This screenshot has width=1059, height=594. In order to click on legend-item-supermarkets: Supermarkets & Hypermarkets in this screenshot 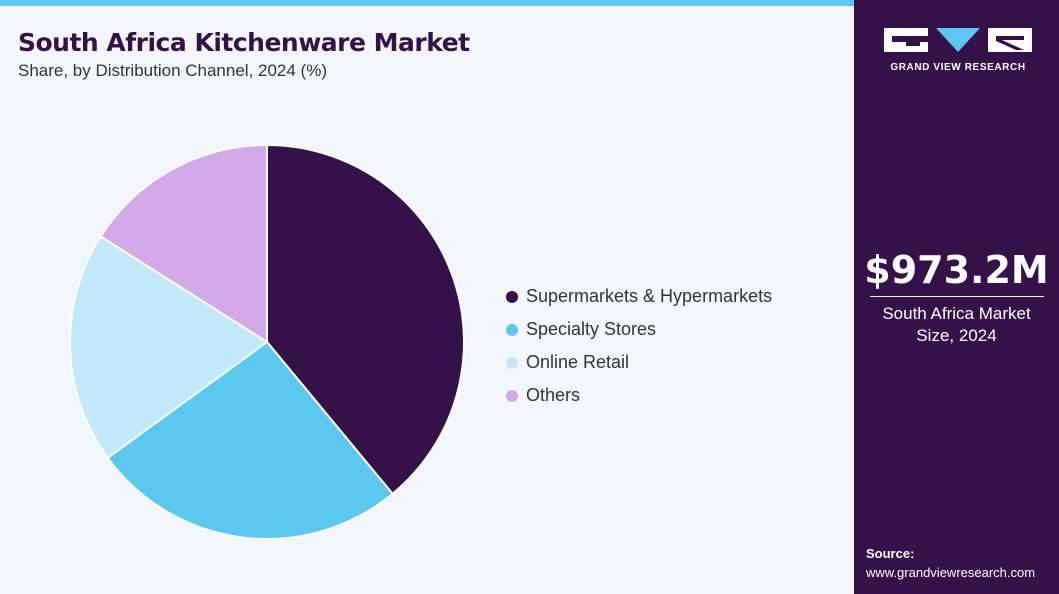, I will do `click(639, 296)`.